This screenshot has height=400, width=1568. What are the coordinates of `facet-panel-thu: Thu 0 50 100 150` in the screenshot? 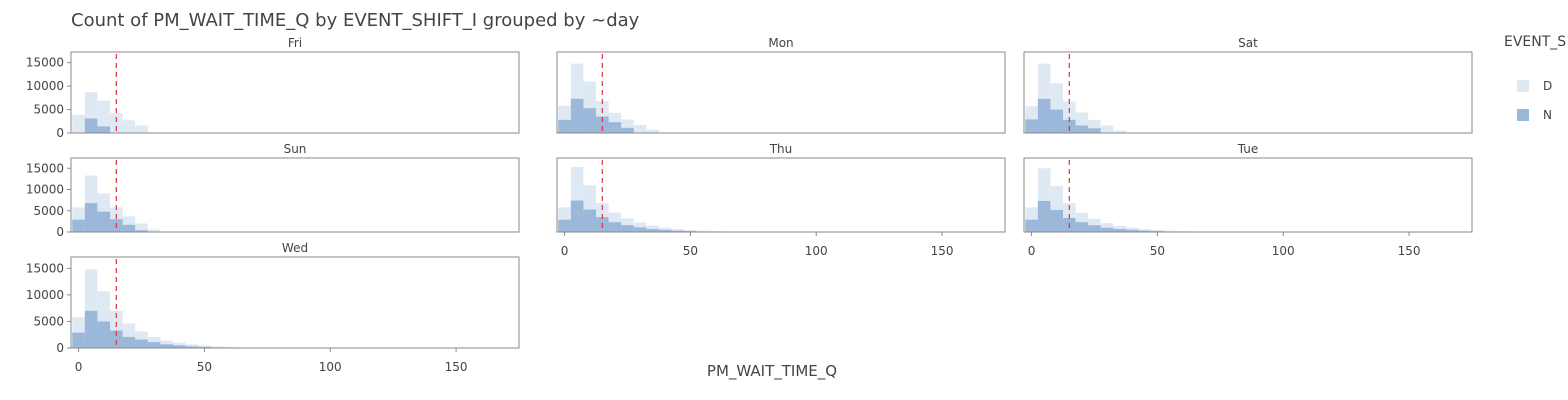 It's located at (781, 200).